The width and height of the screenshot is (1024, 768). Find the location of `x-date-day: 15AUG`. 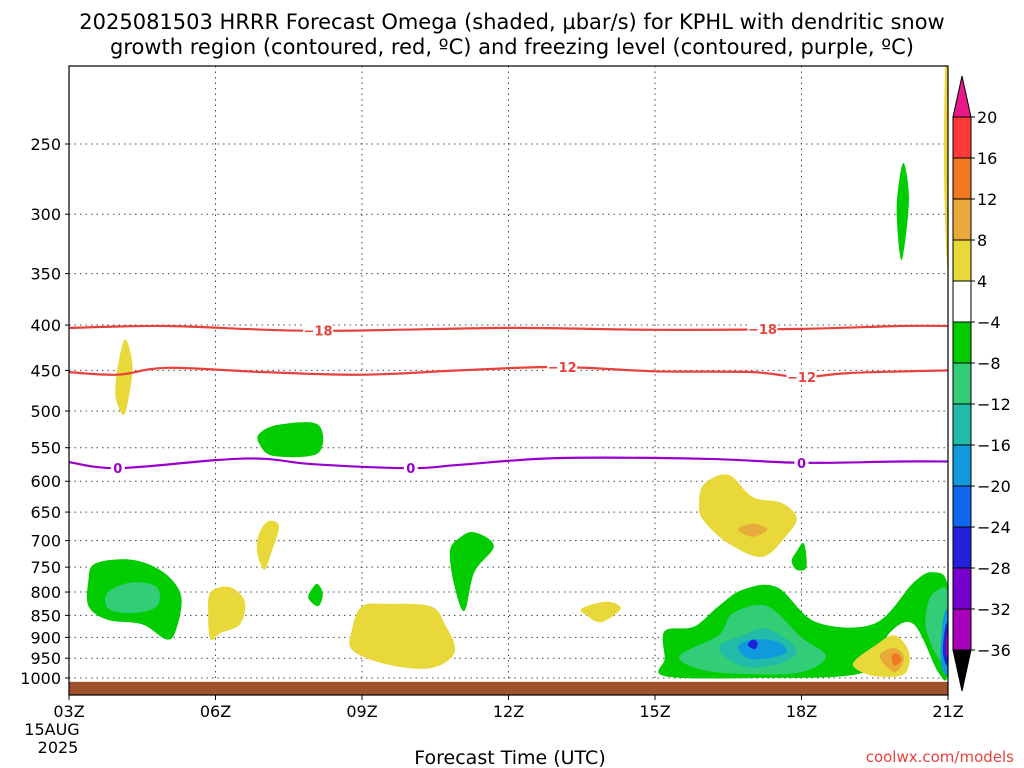

x-date-day: 15AUG is located at coordinates (51, 729).